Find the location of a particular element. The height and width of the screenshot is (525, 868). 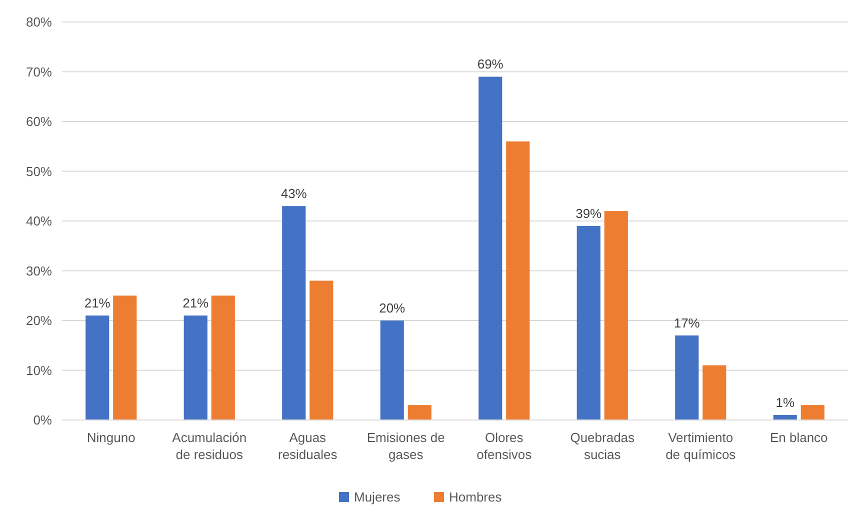

y-tick-label: 60% is located at coordinates (39, 122).